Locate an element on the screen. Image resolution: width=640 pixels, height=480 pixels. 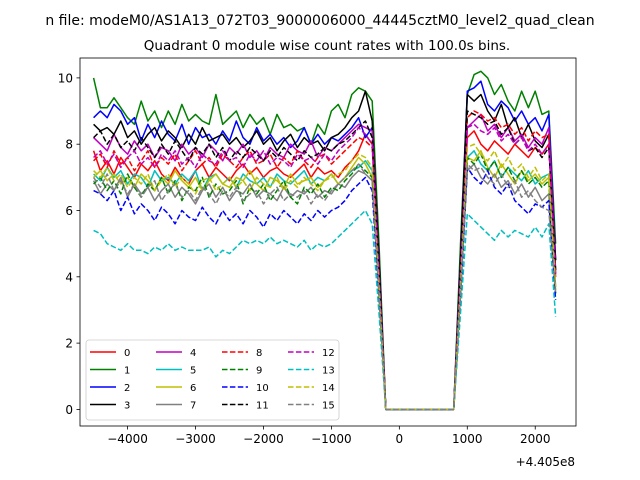
legend-label-6: 6 is located at coordinates (193, 388).